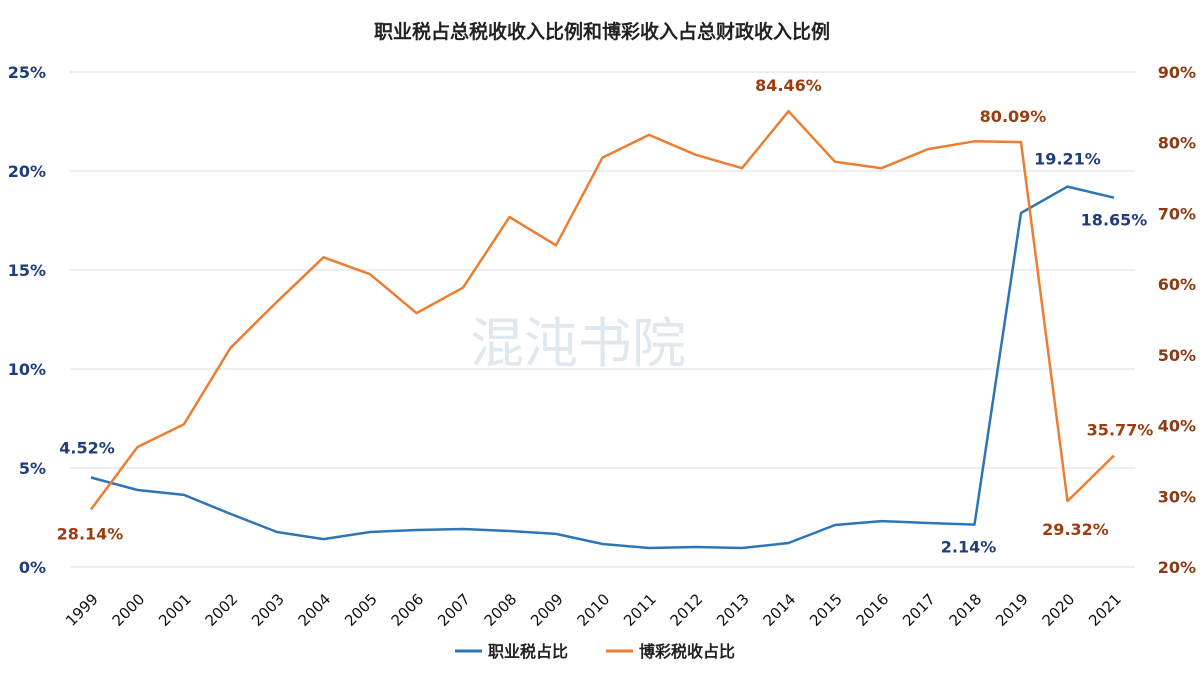  What do you see at coordinates (1067, 159) in the screenshot?
I see `data-label: 19.21%` at bounding box center [1067, 159].